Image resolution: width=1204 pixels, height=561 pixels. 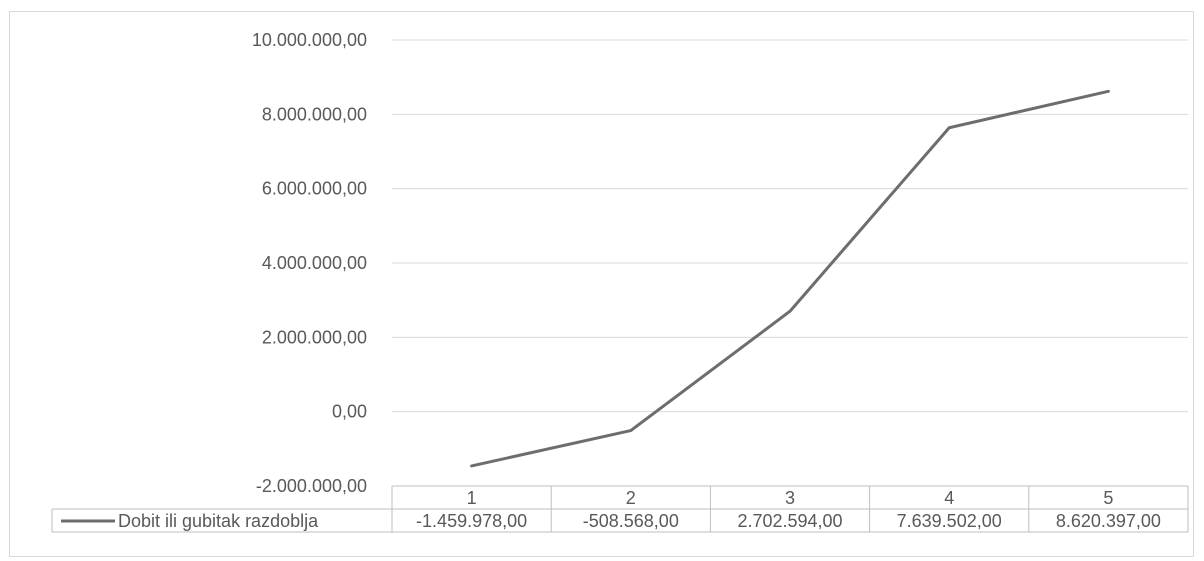 What do you see at coordinates (949, 498) in the screenshot?
I see `x-category-label: 4` at bounding box center [949, 498].